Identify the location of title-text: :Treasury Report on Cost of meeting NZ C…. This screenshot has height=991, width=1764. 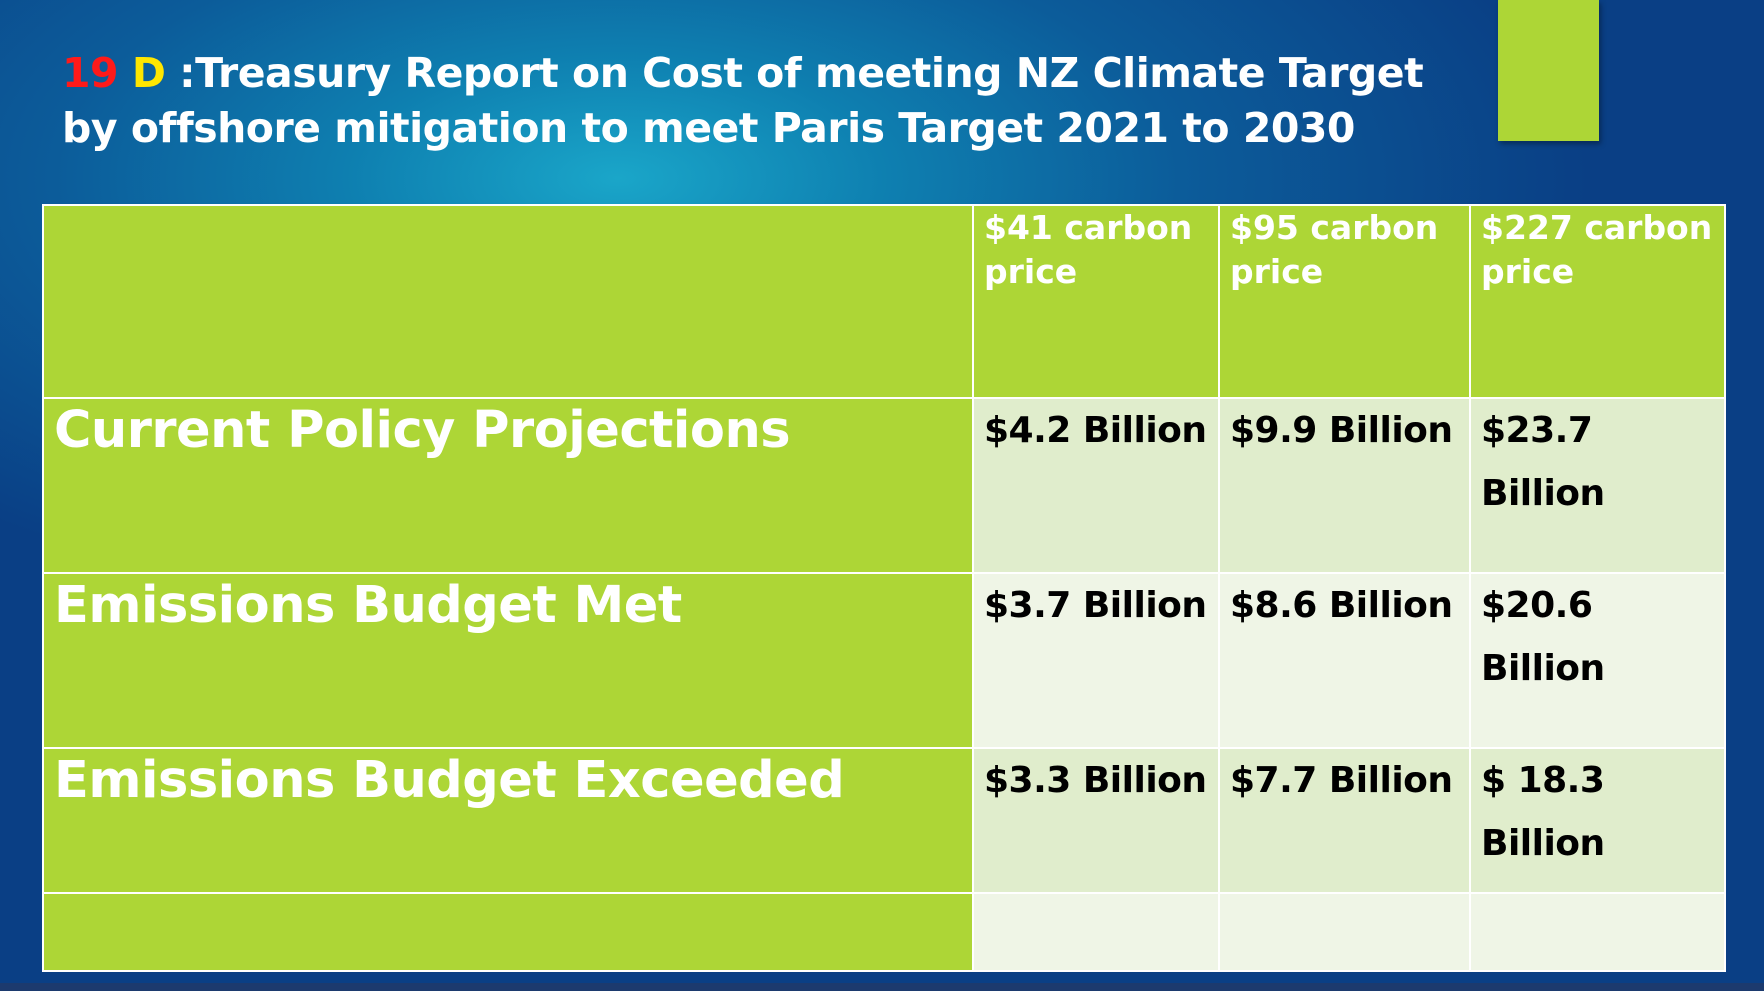
(743, 100).